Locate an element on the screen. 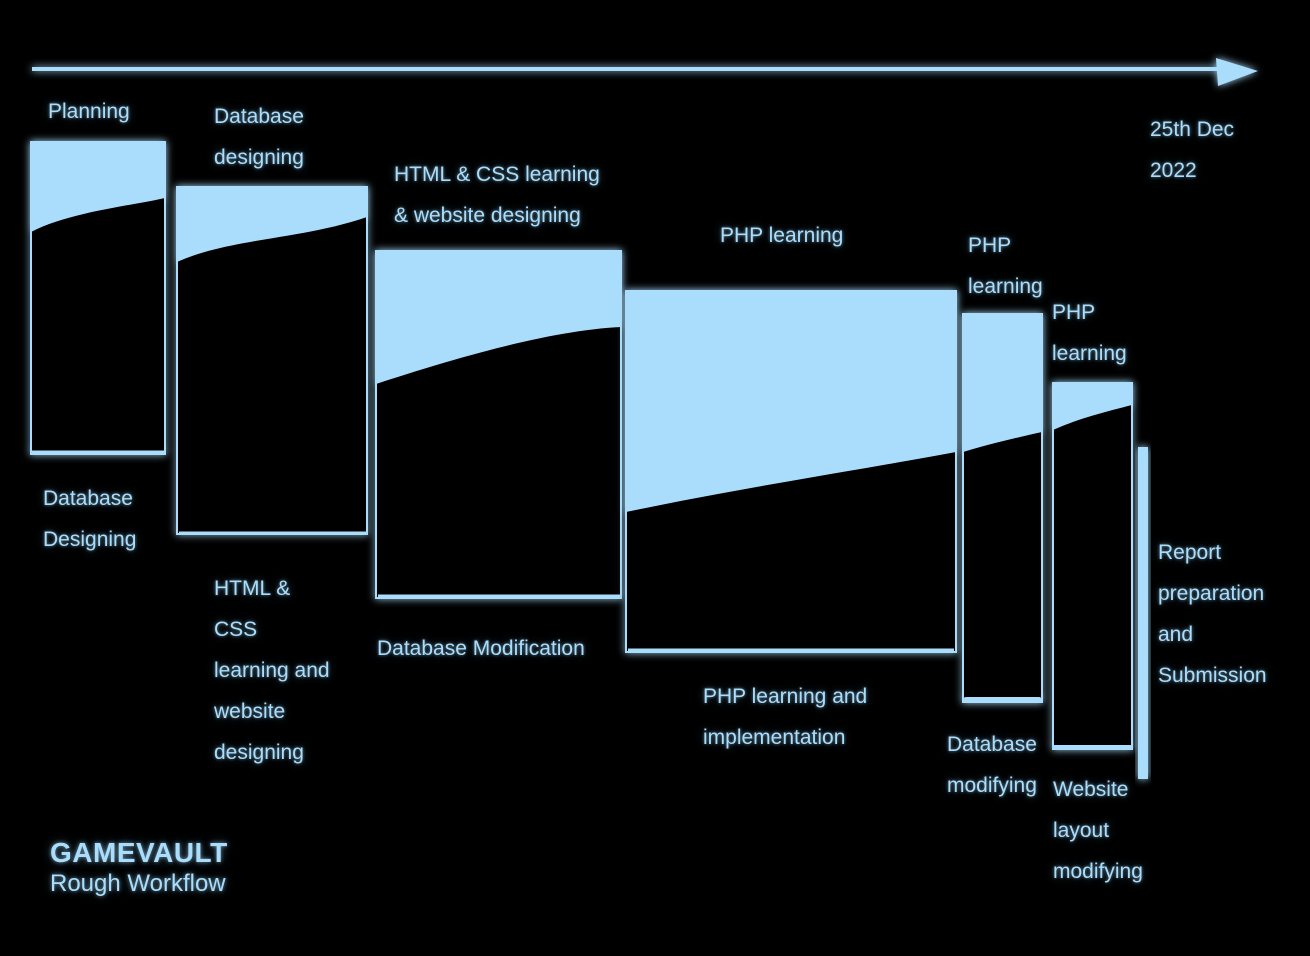  phase-4-bottom-label: PHP learning and implementation is located at coordinates (785, 717).